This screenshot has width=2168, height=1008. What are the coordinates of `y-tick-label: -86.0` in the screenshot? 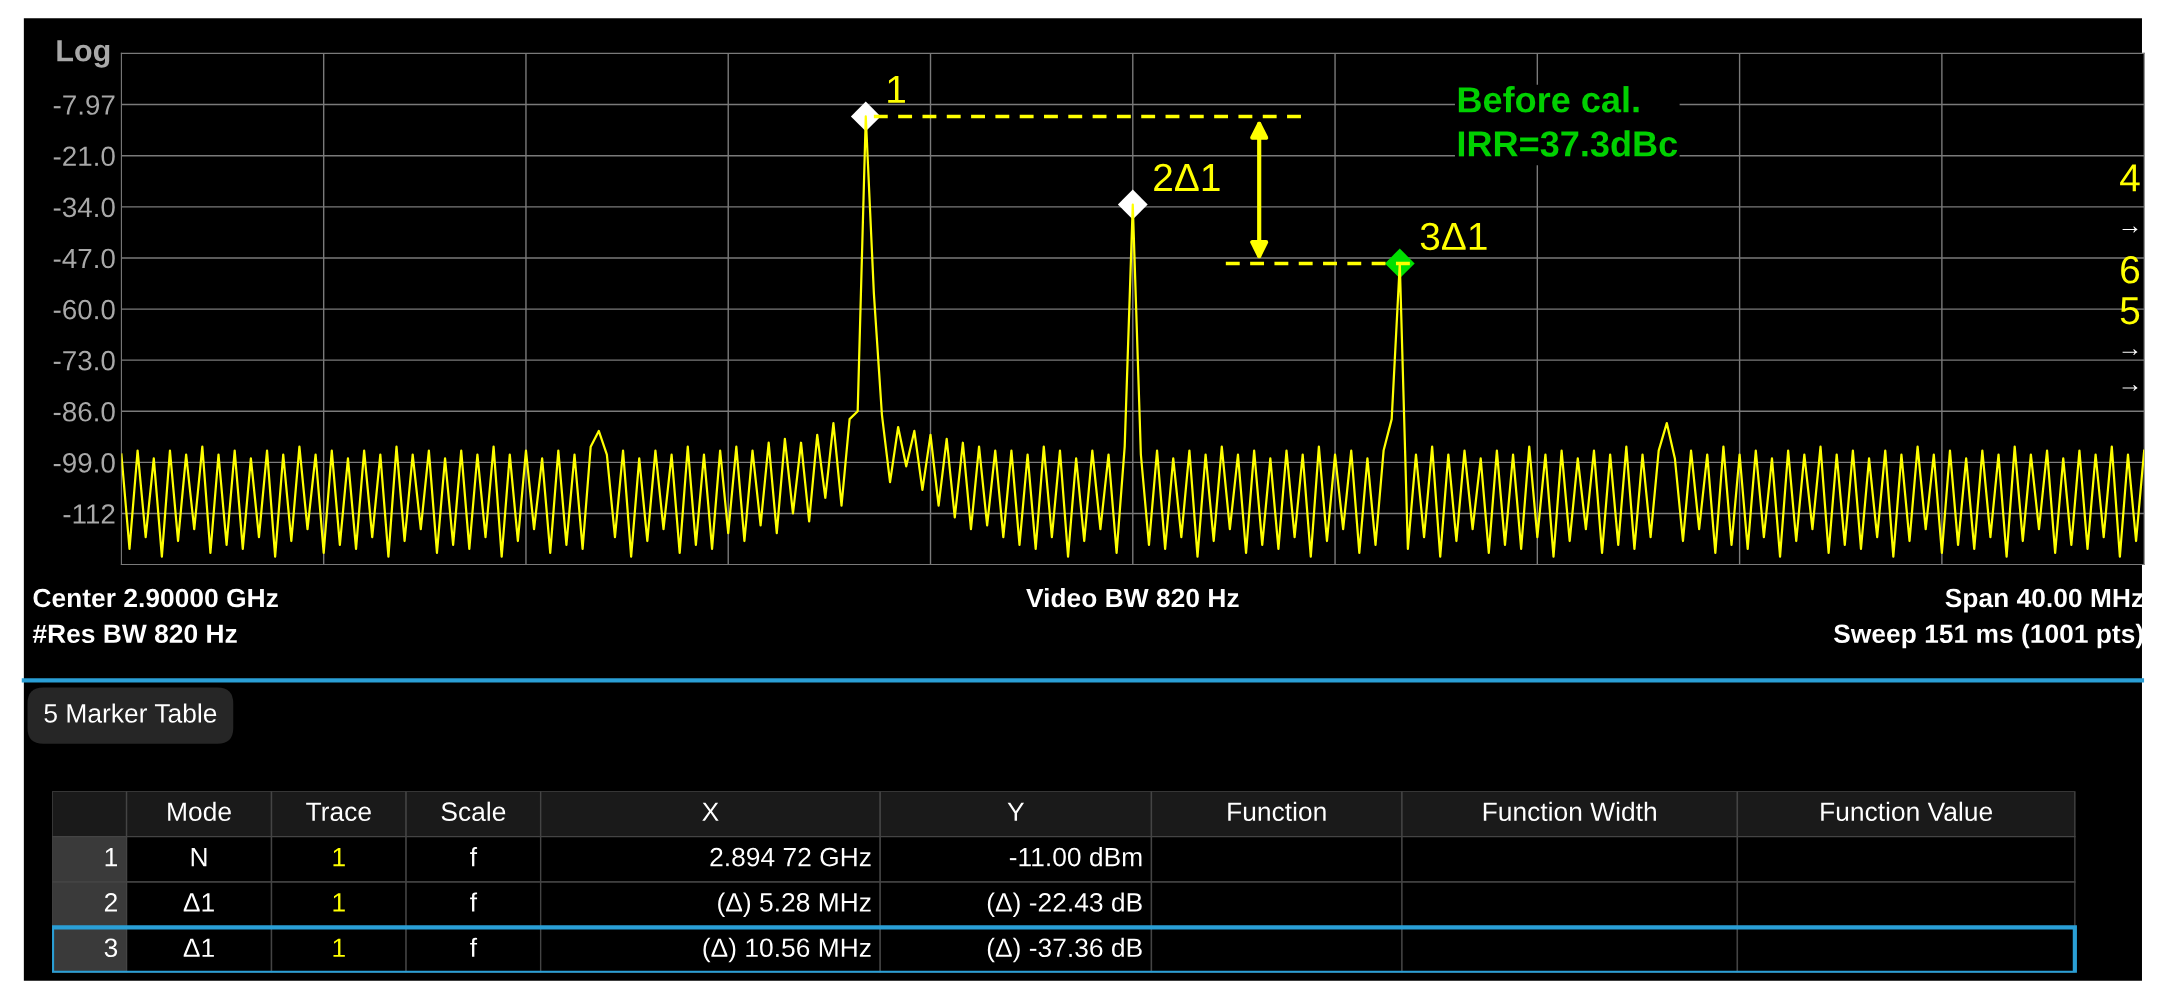 It's located at (84, 411).